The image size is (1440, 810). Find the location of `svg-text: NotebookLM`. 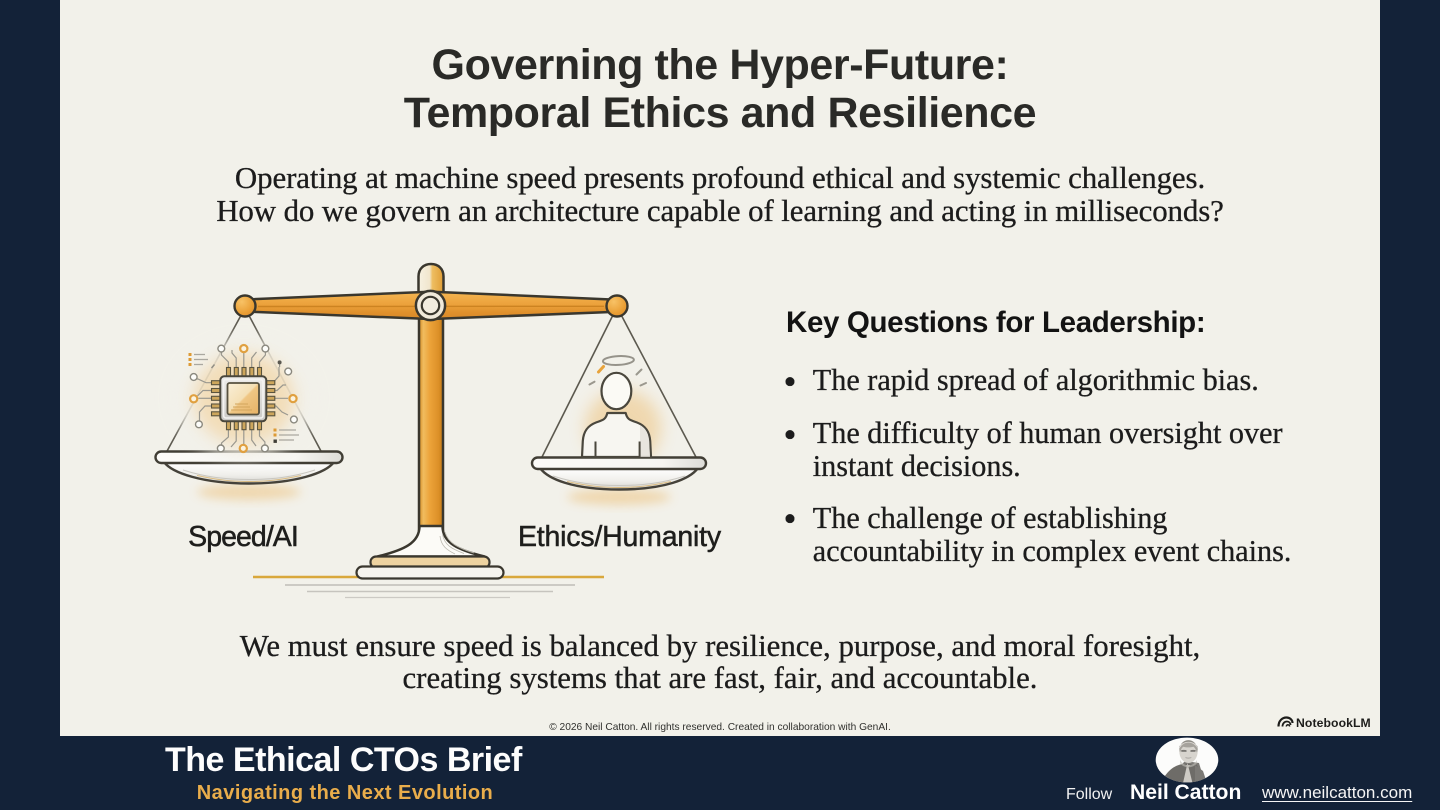

svg-text: NotebookLM is located at coordinates (1333, 723).